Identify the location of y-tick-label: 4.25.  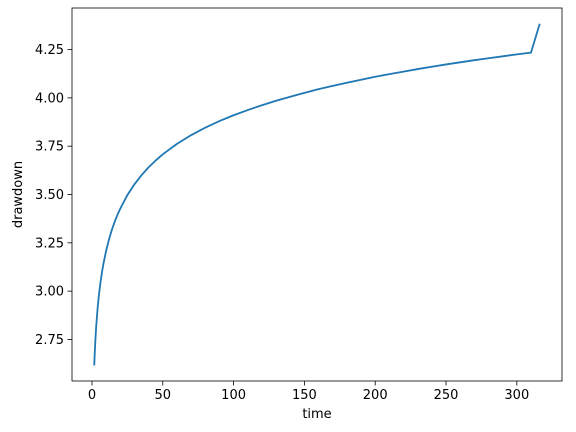
(49, 50).